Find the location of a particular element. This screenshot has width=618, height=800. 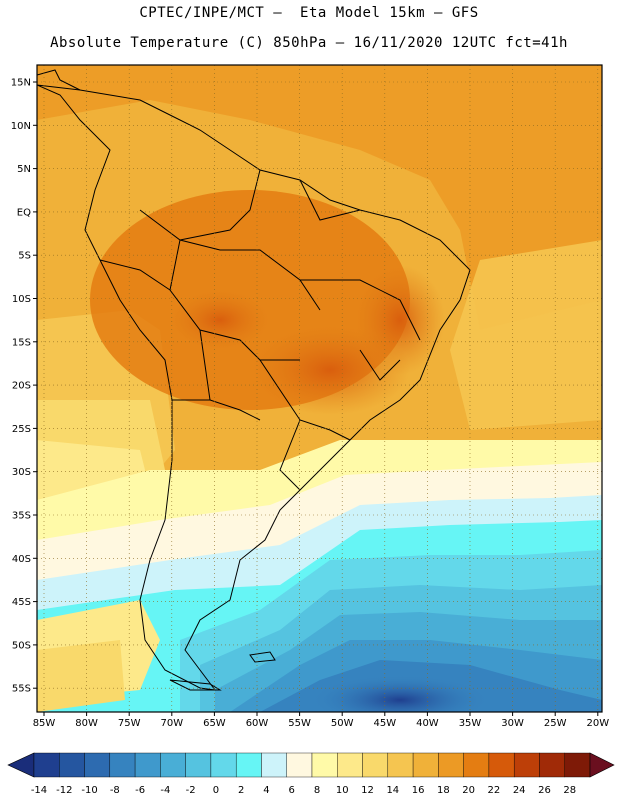

colorbar-tick-label: -2 is located at coordinates (191, 790).